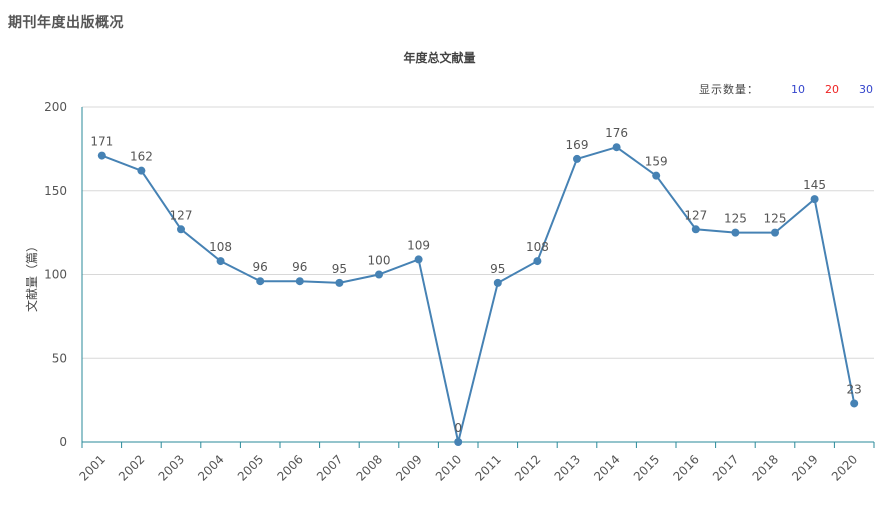  What do you see at coordinates (832, 89) in the screenshot?
I see `display-count-20-option: 20` at bounding box center [832, 89].